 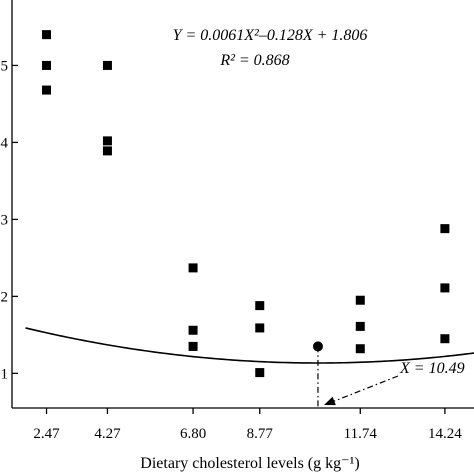 What do you see at coordinates (249, 345) in the screenshot?
I see `fit-curve` at bounding box center [249, 345].